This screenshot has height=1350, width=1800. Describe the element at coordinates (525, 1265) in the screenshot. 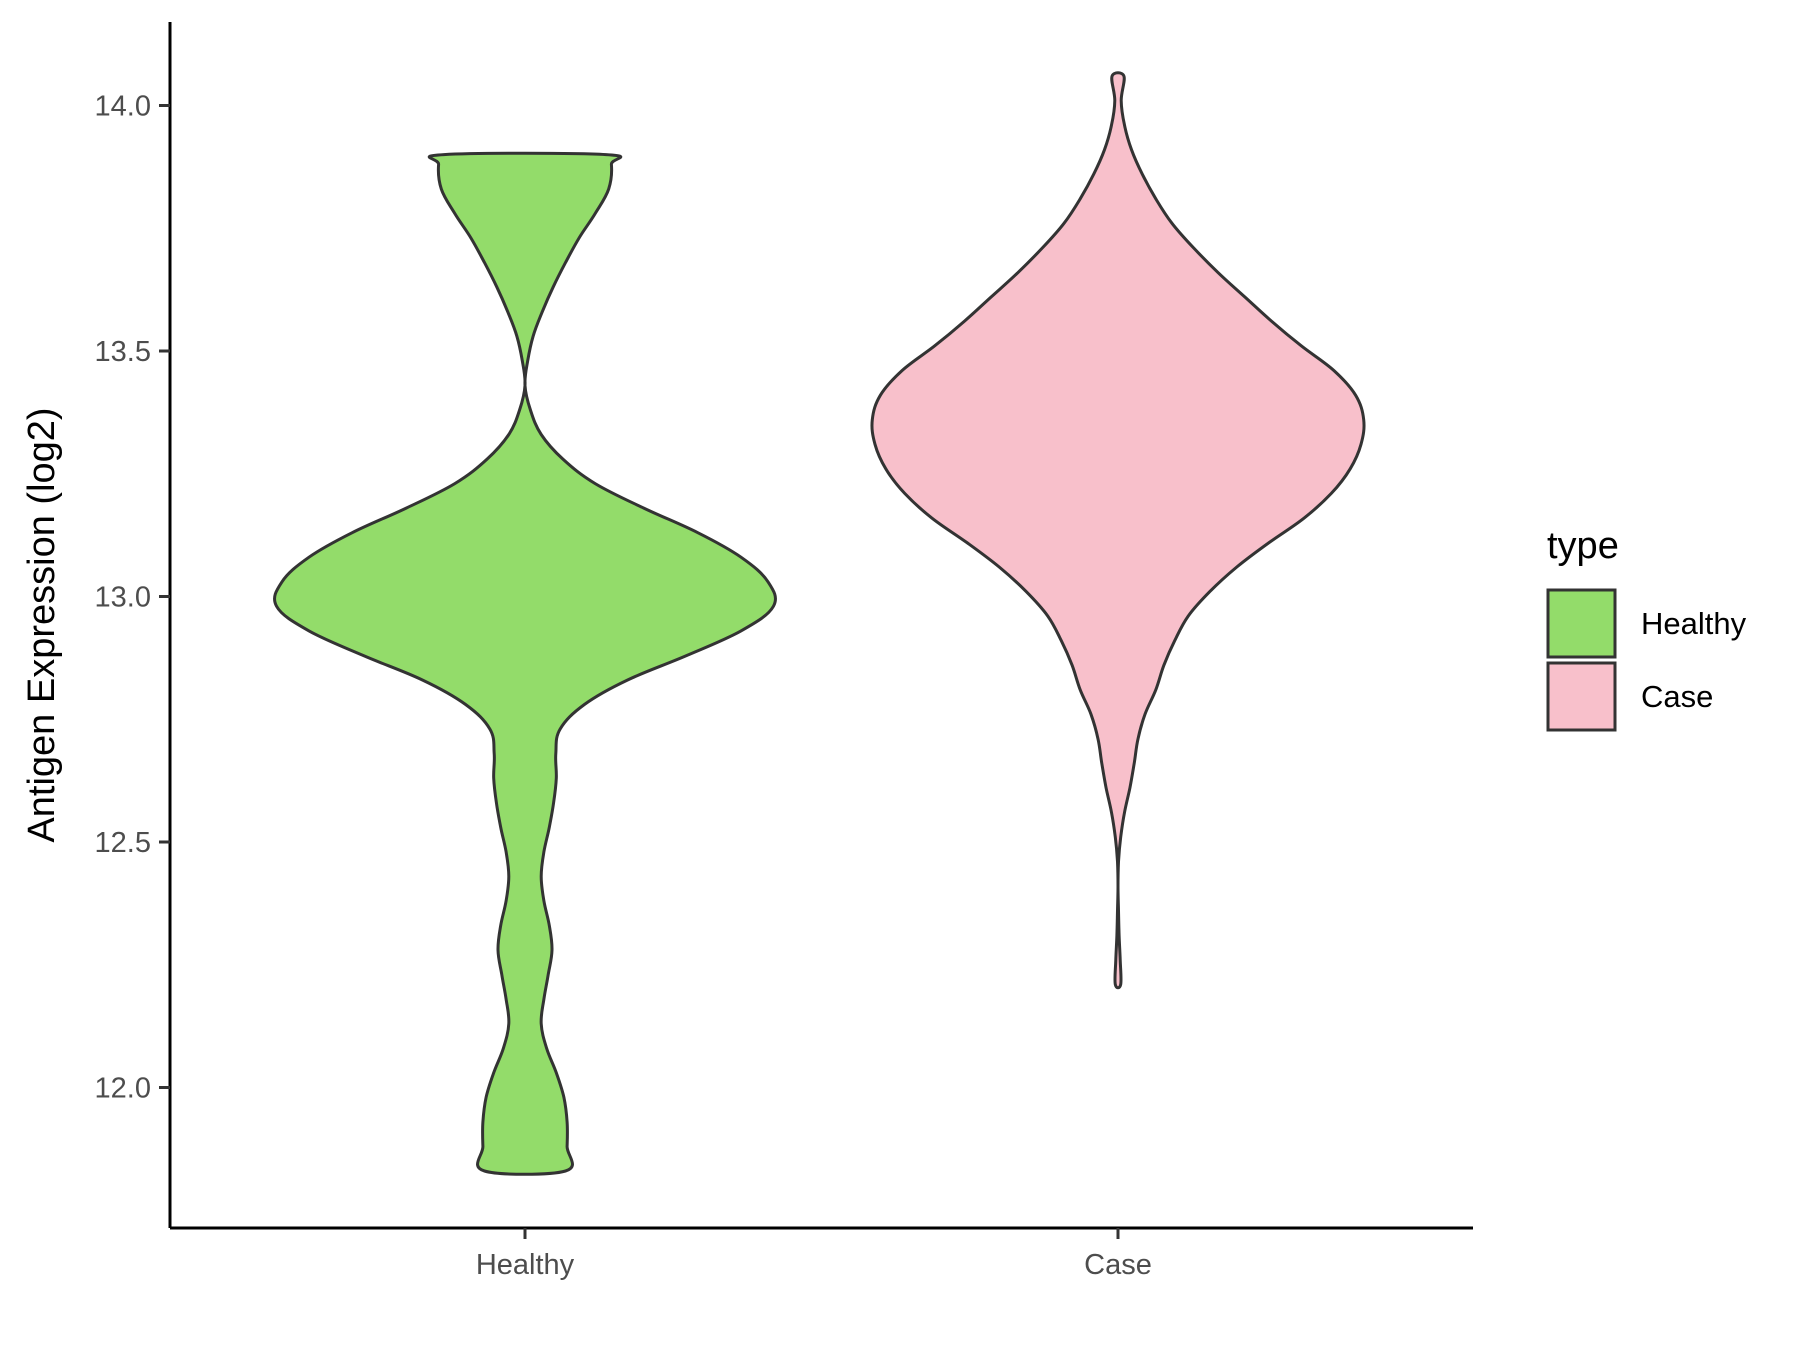

I see `x-tick-label: Healthy` at that location.